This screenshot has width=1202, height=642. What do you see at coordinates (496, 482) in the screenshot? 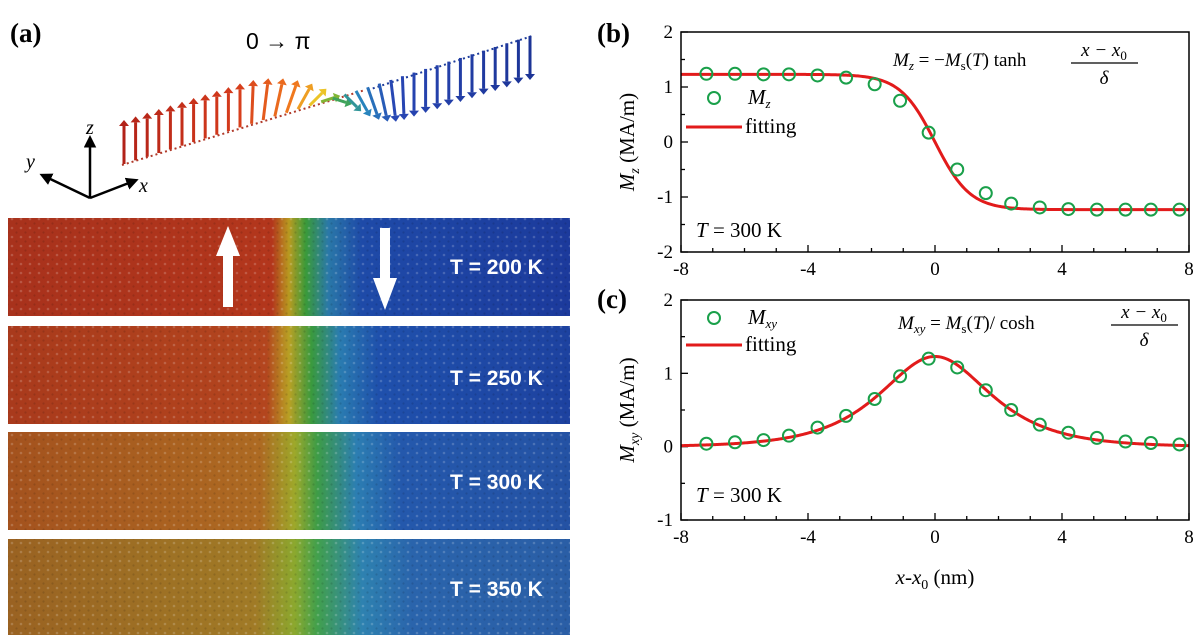
I see `strip-300-label: T = 300 K` at bounding box center [496, 482].